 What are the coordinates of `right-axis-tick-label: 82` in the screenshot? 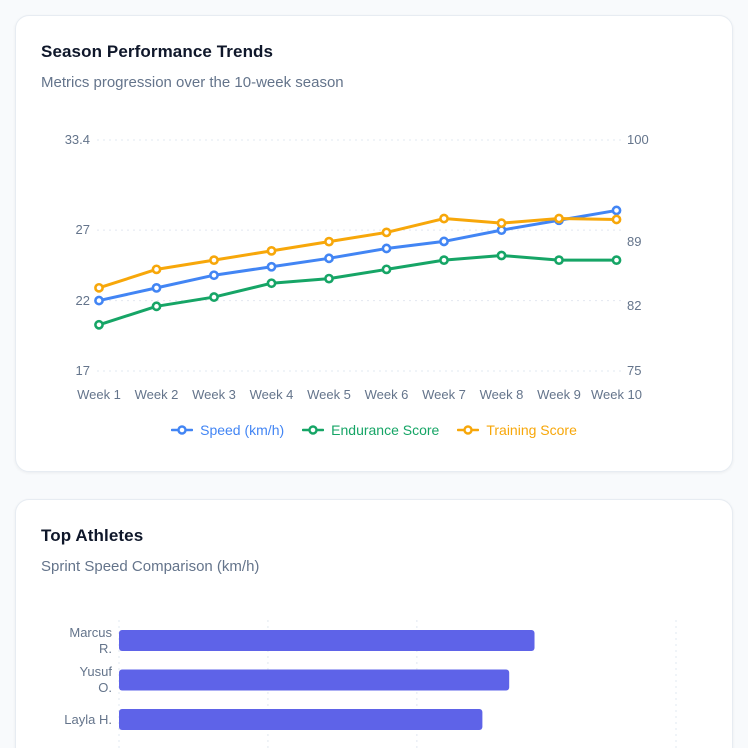 It's located at (634, 306).